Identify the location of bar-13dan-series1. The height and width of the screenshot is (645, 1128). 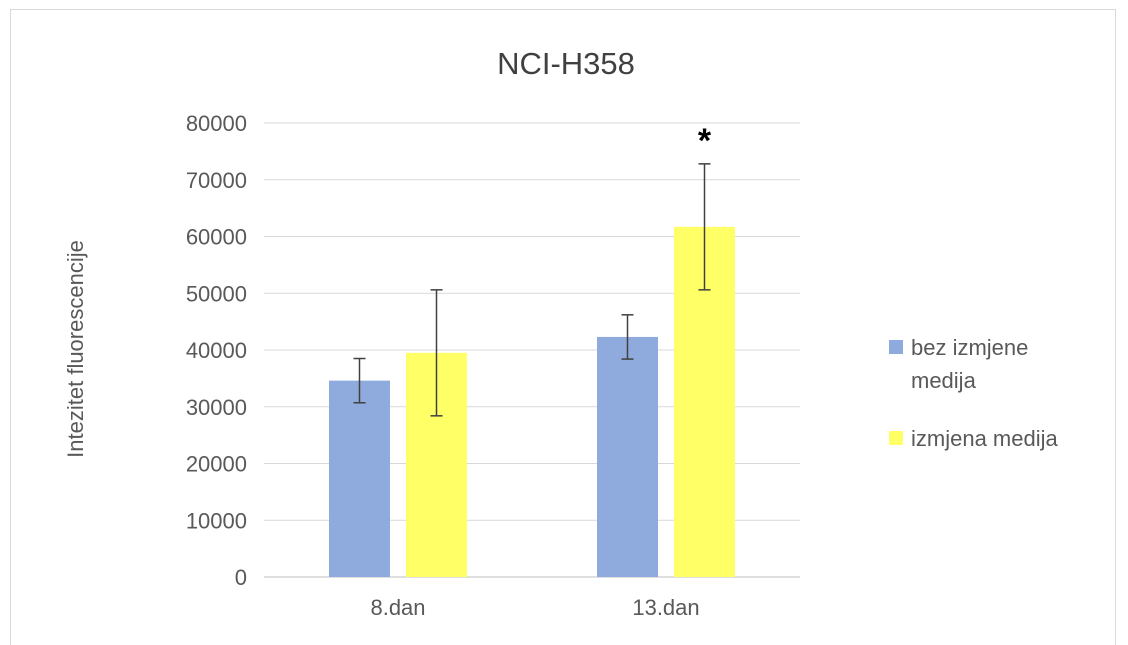
(627, 456).